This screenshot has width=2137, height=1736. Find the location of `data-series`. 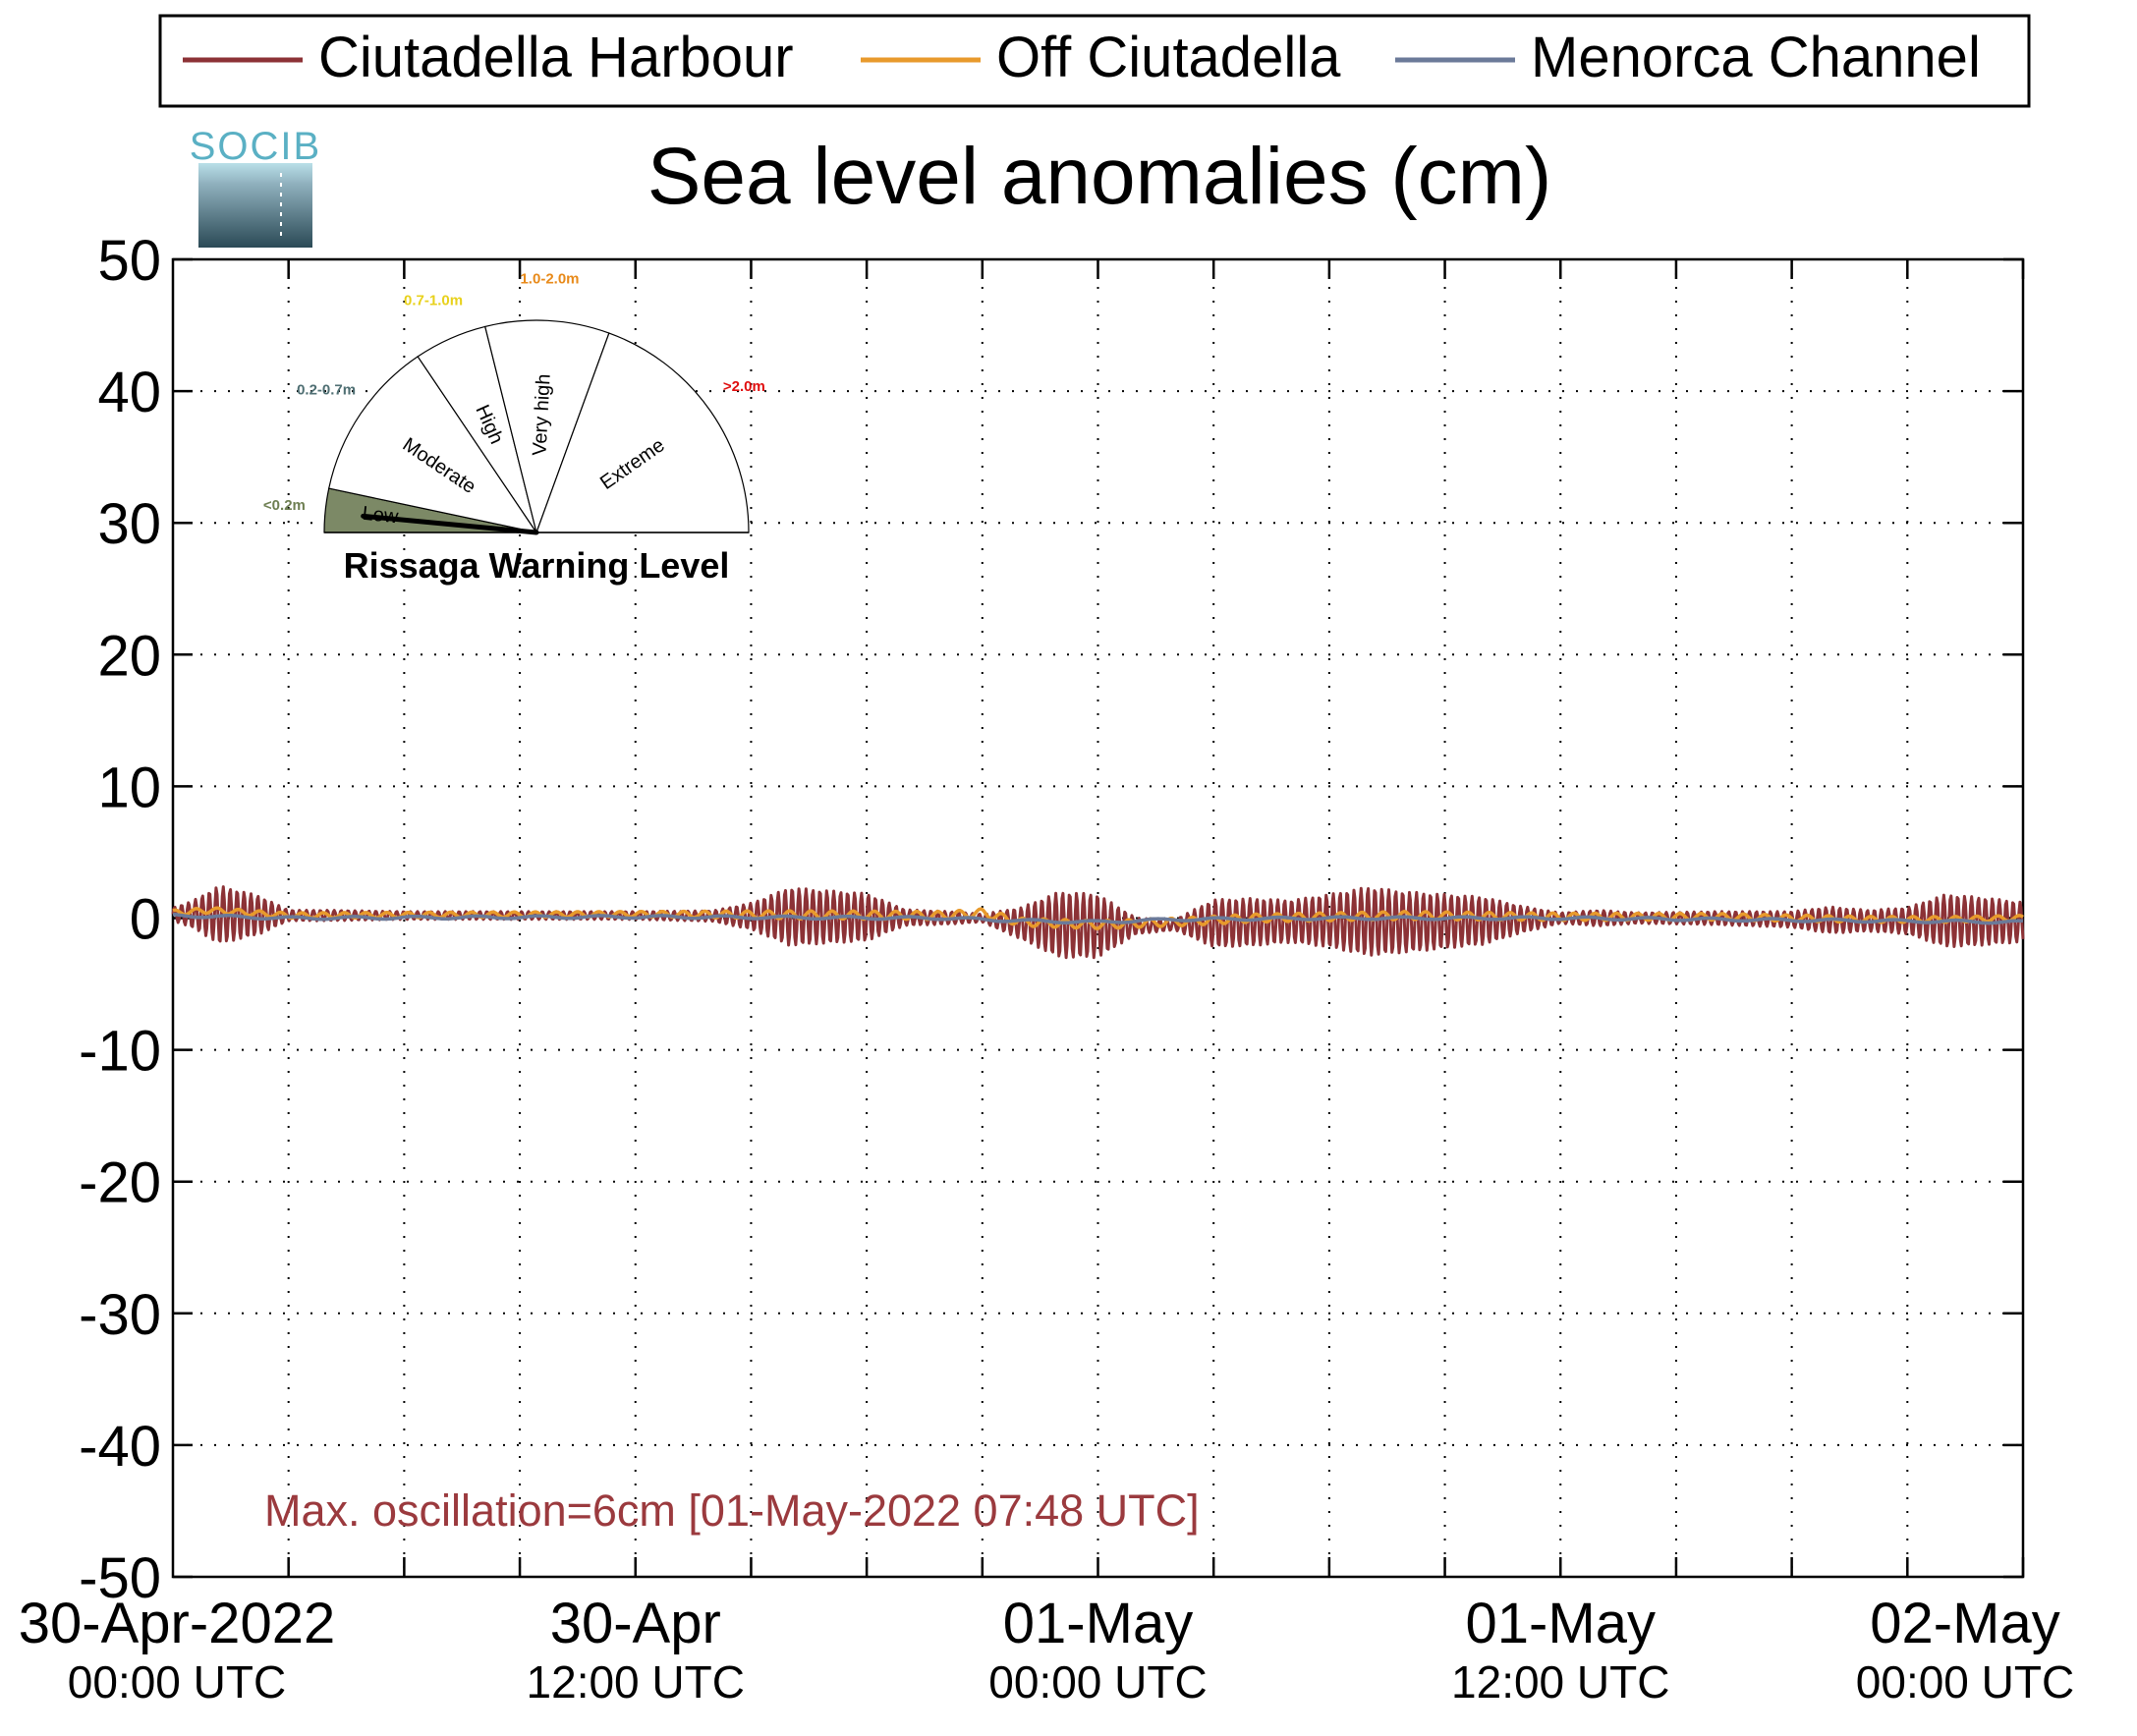

data-series is located at coordinates (1098, 922).